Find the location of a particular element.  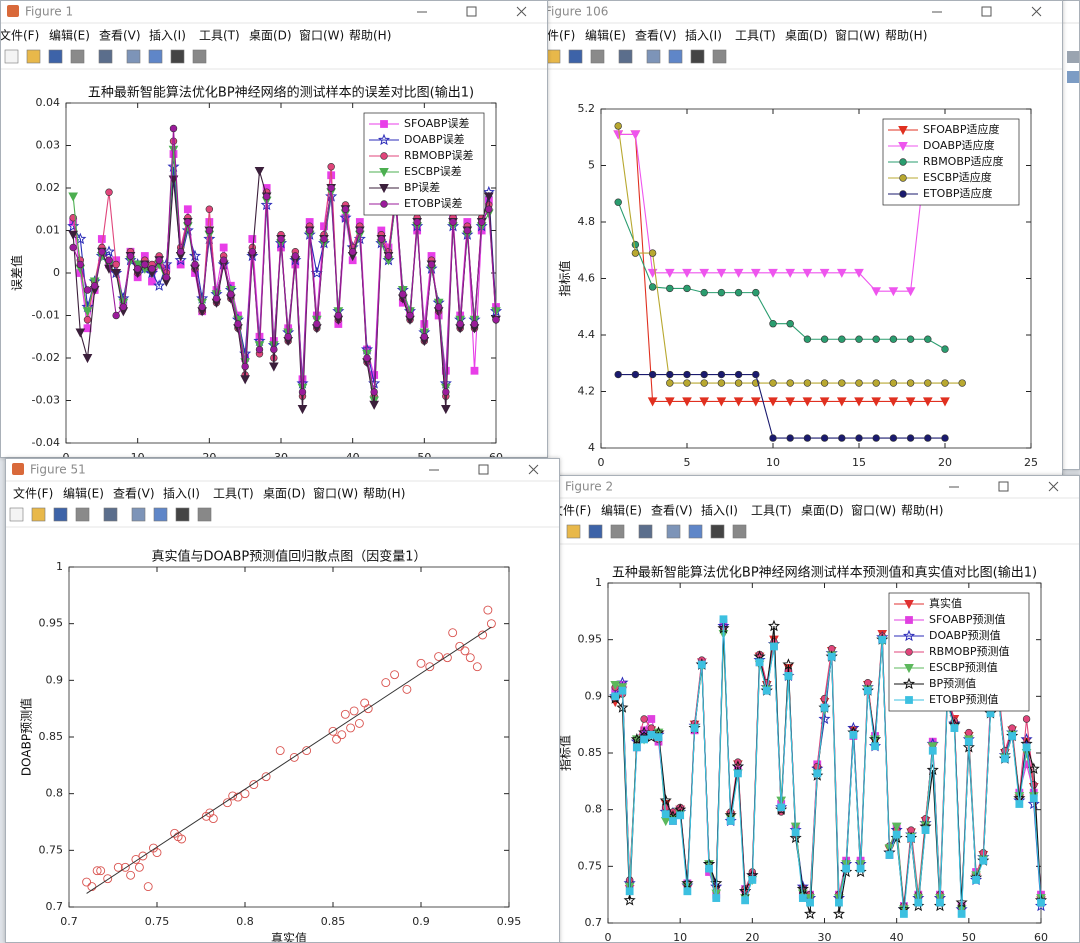

y-tick-label: -0.02 is located at coordinates (46, 357).